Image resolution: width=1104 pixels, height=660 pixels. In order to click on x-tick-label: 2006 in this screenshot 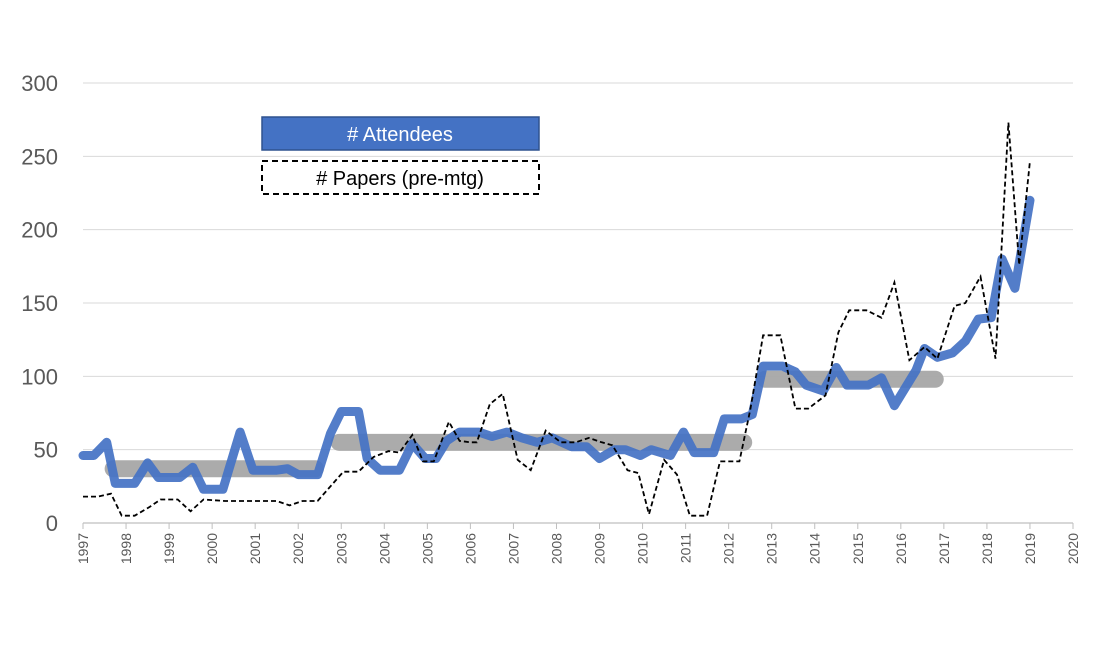, I will do `click(470, 548)`.